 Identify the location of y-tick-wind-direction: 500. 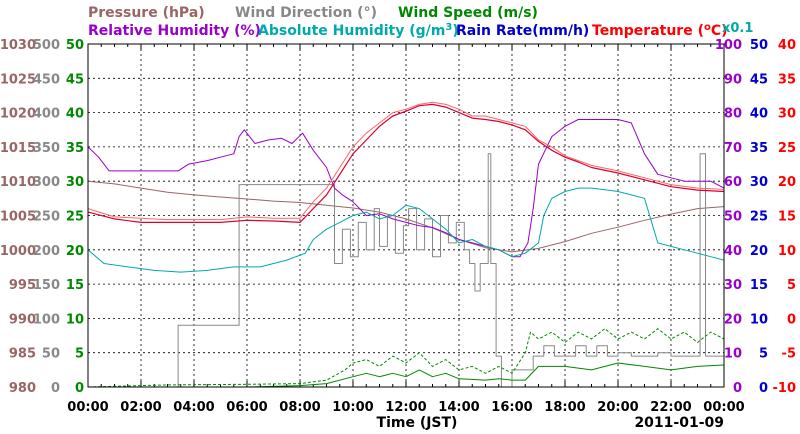
(46, 45).